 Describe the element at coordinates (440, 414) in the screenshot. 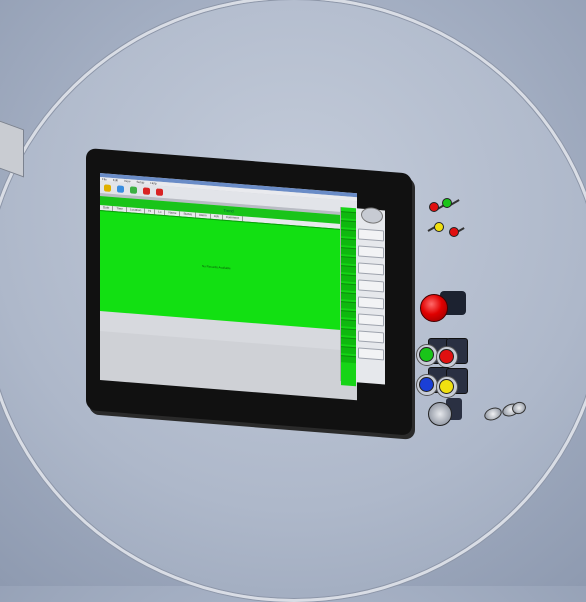

I see `selector-switch` at that location.